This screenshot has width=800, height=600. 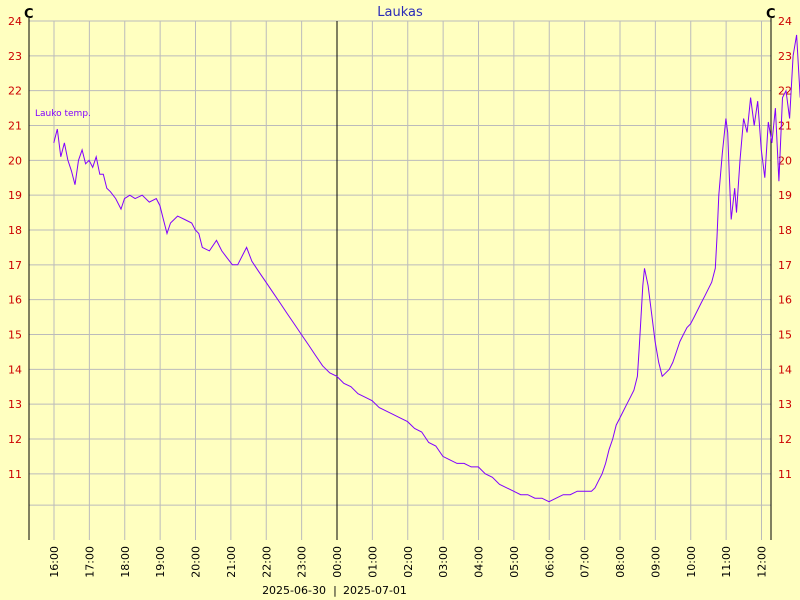 What do you see at coordinates (375, 590) in the screenshot?
I see `date-right: 2025-07-01` at bounding box center [375, 590].